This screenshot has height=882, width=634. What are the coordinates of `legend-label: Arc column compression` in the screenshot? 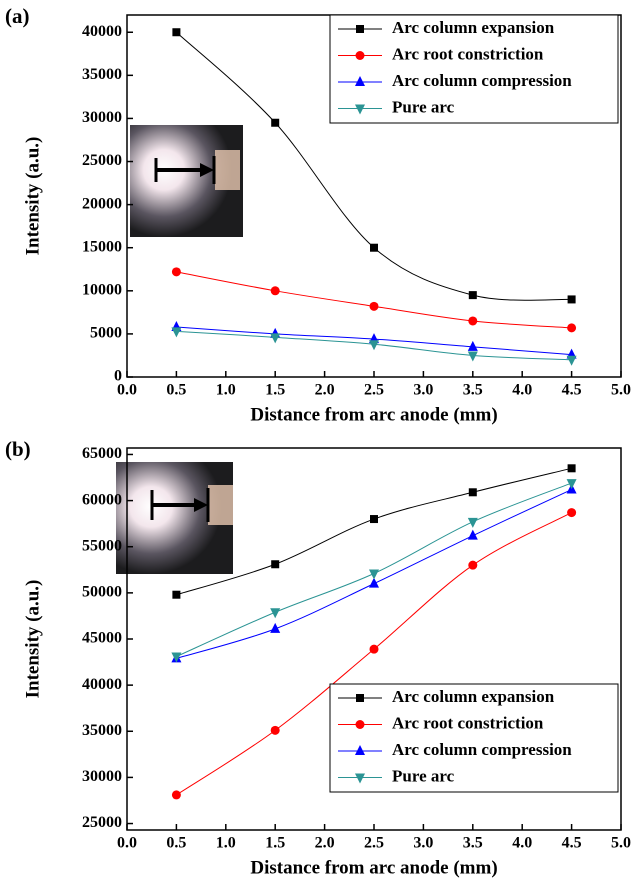 It's located at (482, 749).